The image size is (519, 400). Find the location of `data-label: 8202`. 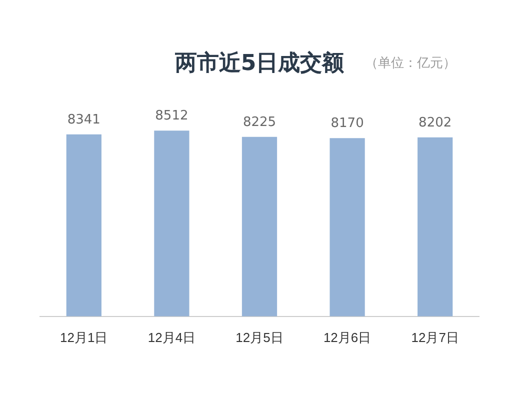

data-label: 8202 is located at coordinates (435, 122).